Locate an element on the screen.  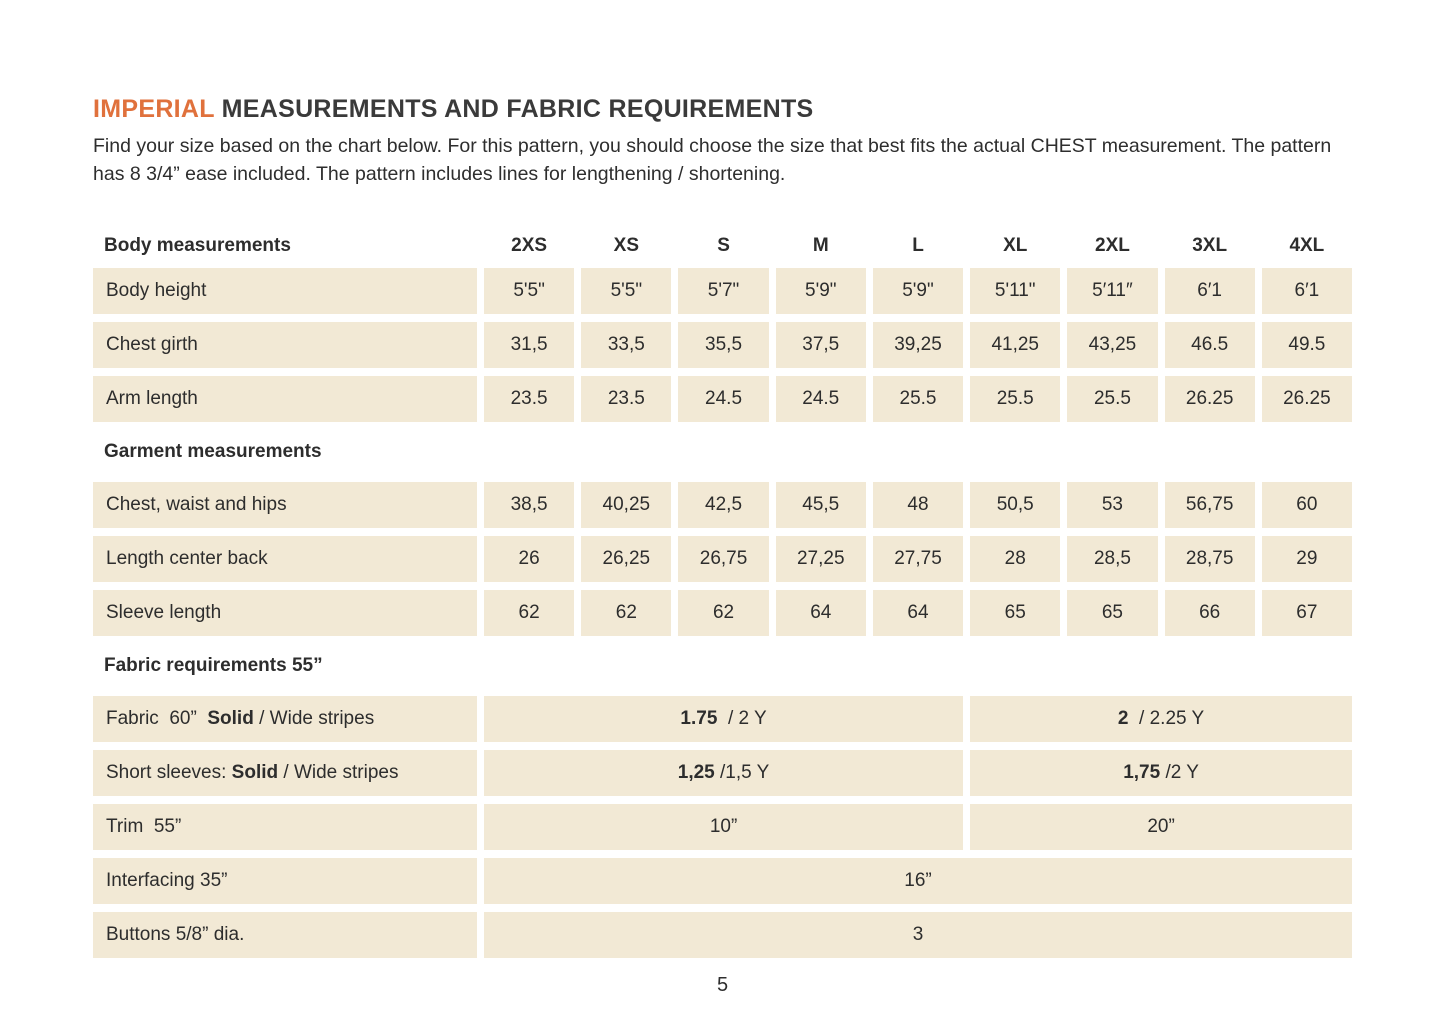
row-label-trim: Trim 55” is located at coordinates (285, 827).